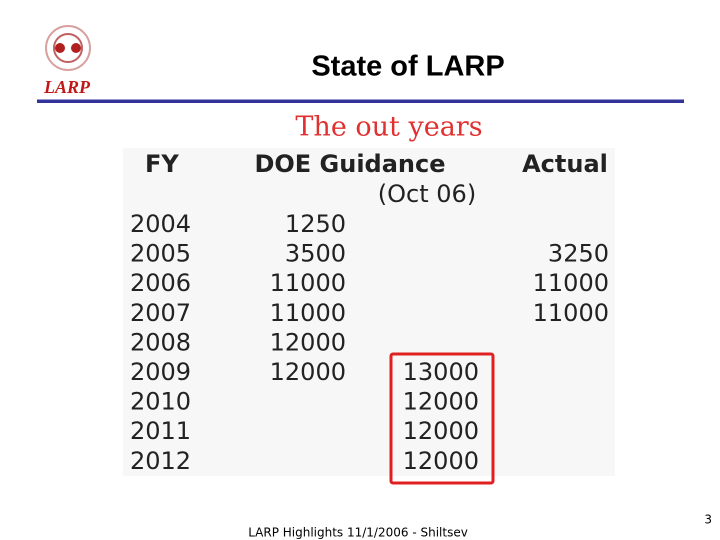 Image resolution: width=720 pixels, height=540 pixels. What do you see at coordinates (315, 224) in the screenshot?
I see `table-cell: 1250` at bounding box center [315, 224].